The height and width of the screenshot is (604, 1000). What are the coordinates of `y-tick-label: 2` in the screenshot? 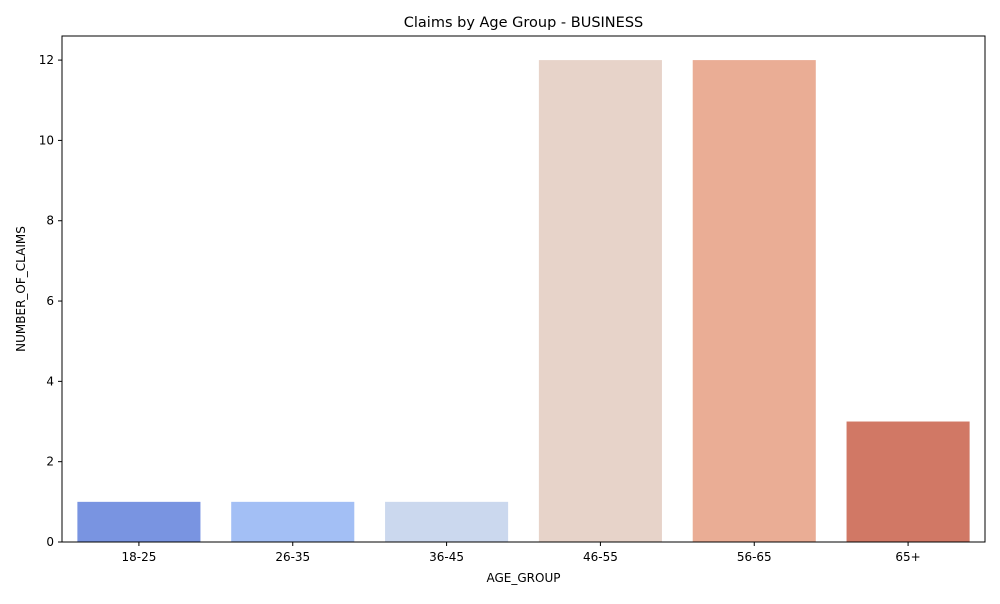 It's located at (50, 462).